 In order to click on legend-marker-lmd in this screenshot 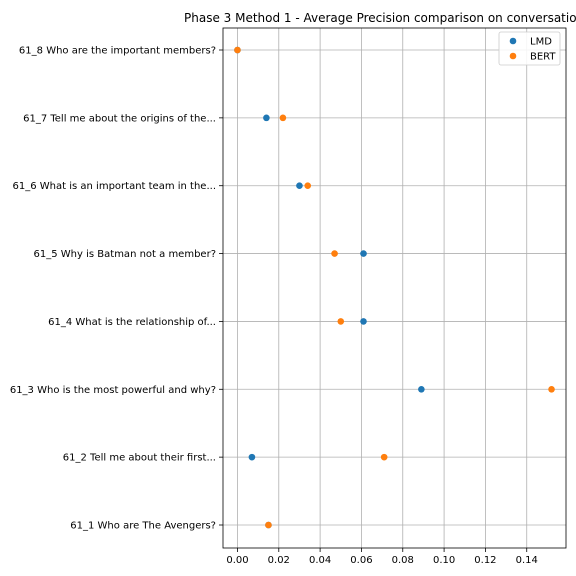, I will do `click(513, 41)`.